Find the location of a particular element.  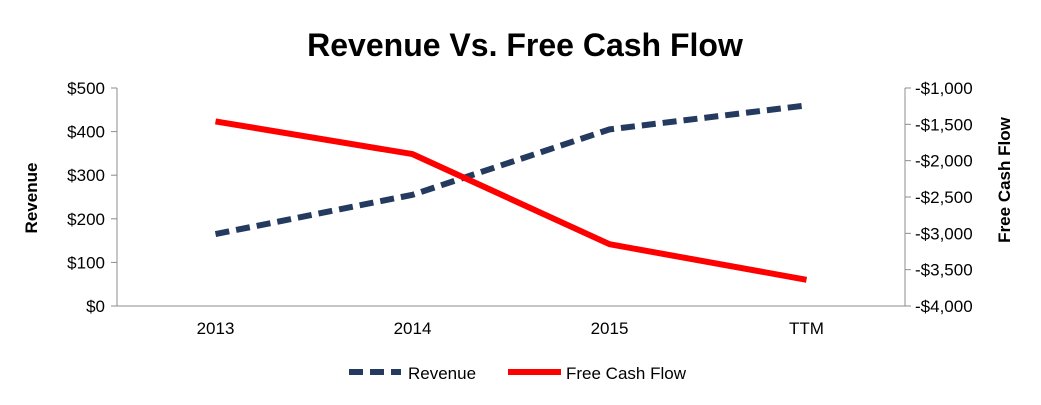

right-tick-label: -$3,500 is located at coordinates (944, 270).